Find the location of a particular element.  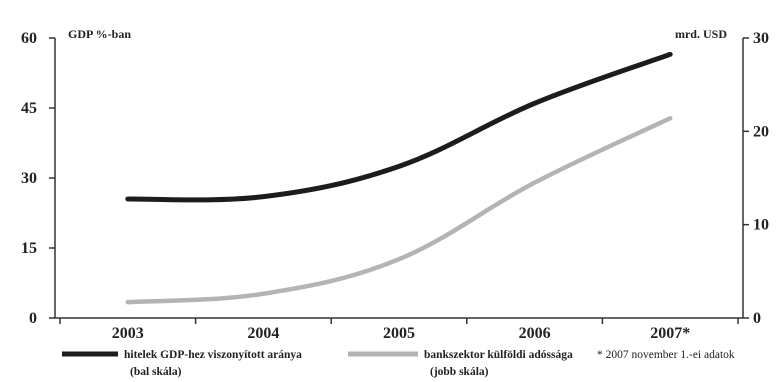

legend-label-2-scale: (jobb skála) is located at coordinates (459, 372).